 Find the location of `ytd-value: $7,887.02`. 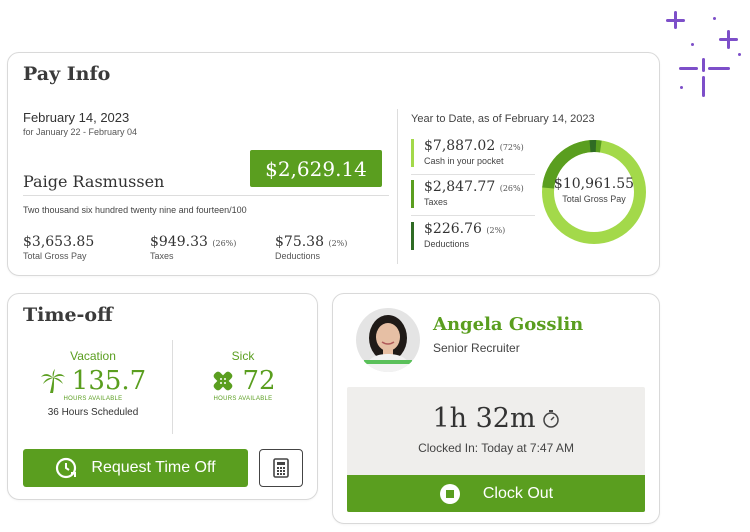

ytd-value: $7,887.02 is located at coordinates (460, 146).